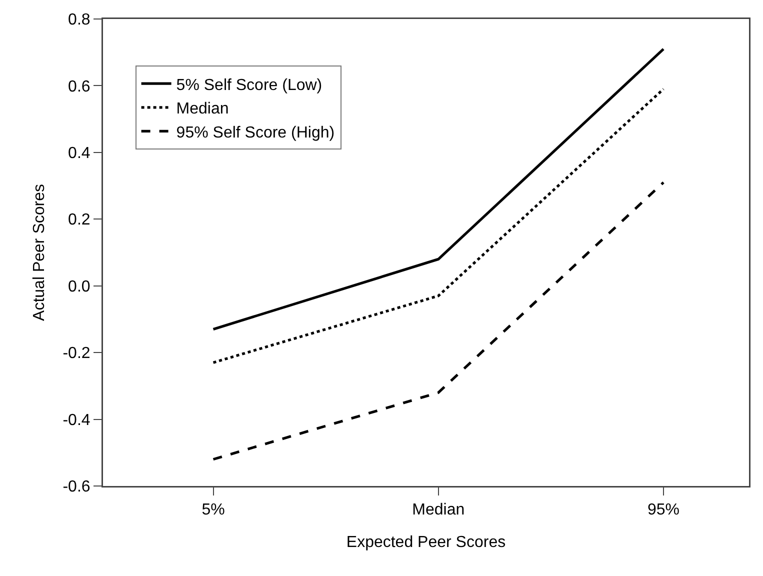  Describe the element at coordinates (202, 109) in the screenshot. I see `legend-label: Median` at that location.